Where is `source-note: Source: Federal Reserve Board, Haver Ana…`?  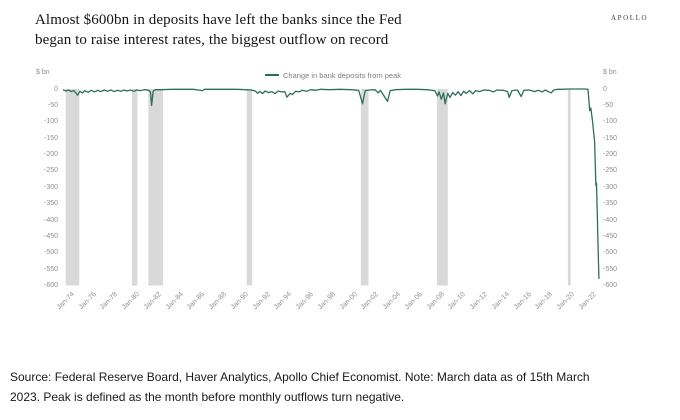
source-note: Source: Federal Reserve Board, Haver Ana… is located at coordinates (300, 387).